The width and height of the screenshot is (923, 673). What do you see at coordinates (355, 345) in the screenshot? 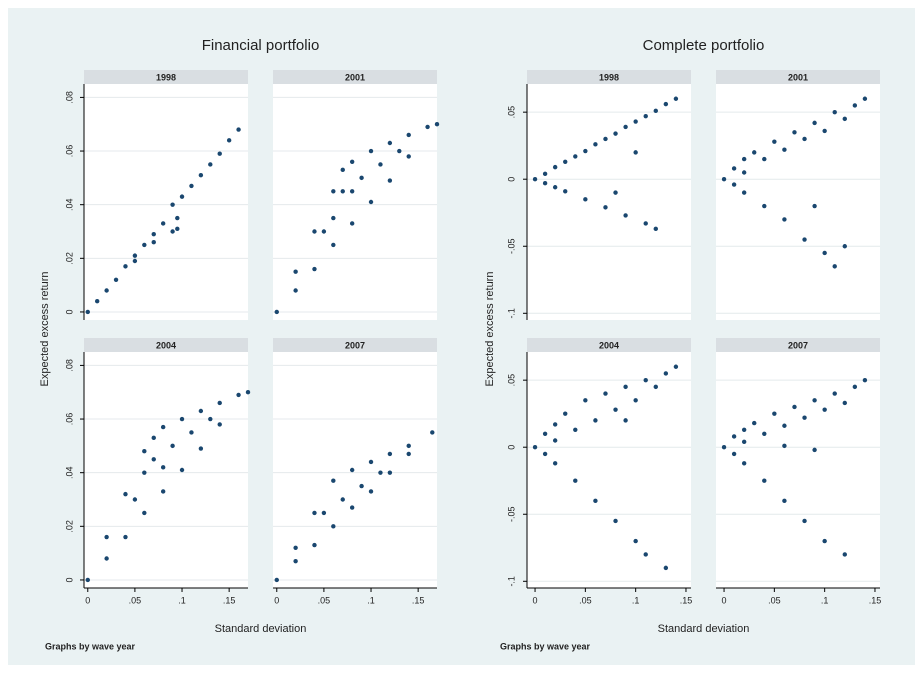
I see `panel-title: 2007` at bounding box center [355, 345].